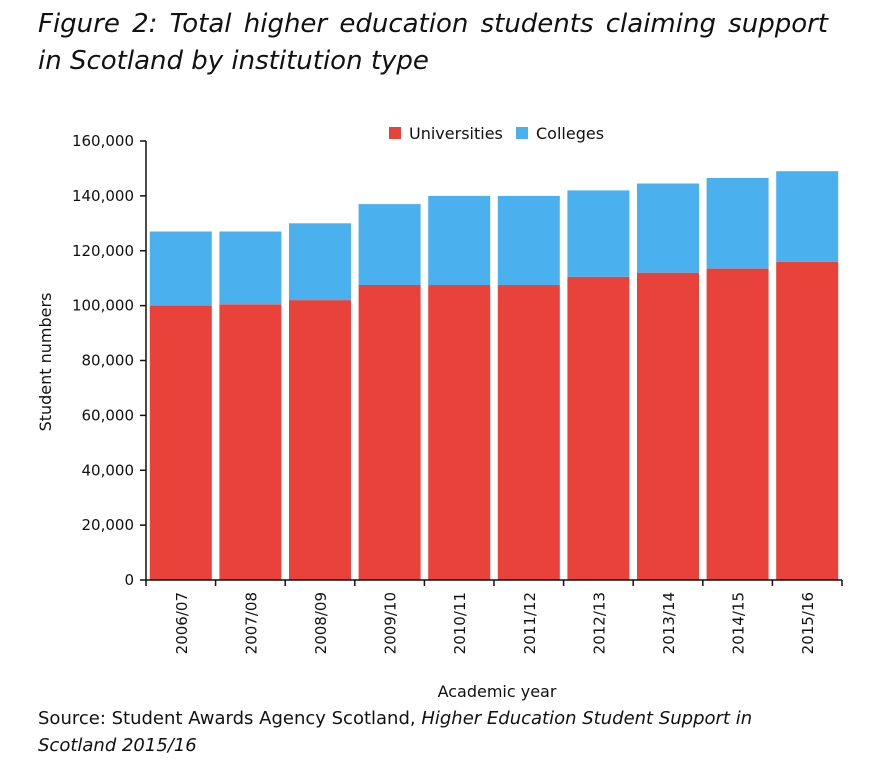 The height and width of the screenshot is (773, 870). Describe the element at coordinates (103, 141) in the screenshot. I see `y-tick-label: 160,000` at that location.